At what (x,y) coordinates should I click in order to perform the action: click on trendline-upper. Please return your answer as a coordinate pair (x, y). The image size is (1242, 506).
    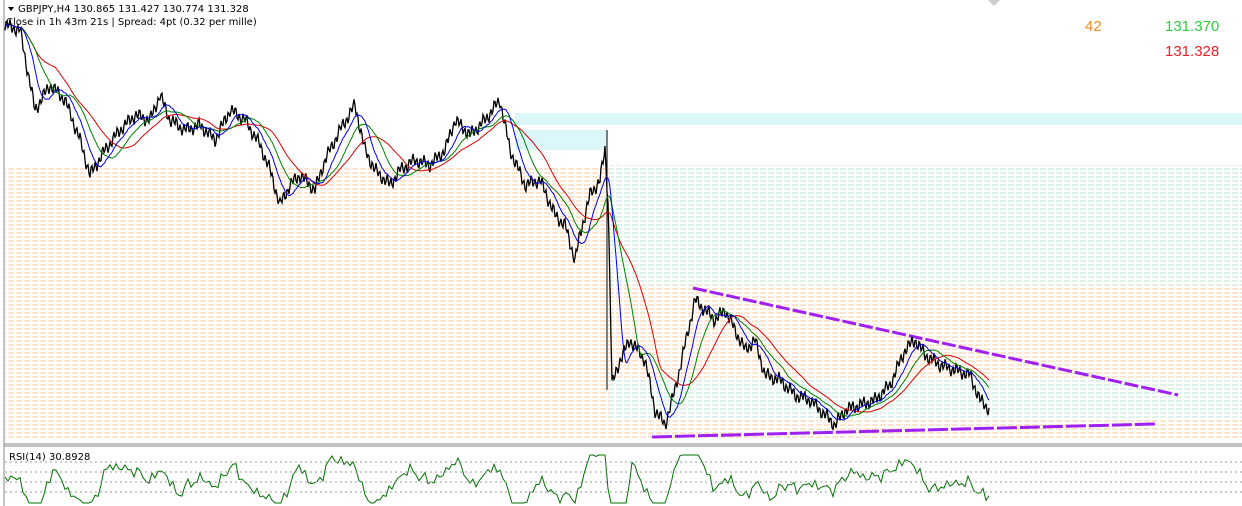
    Looking at the image, I should click on (935, 341).